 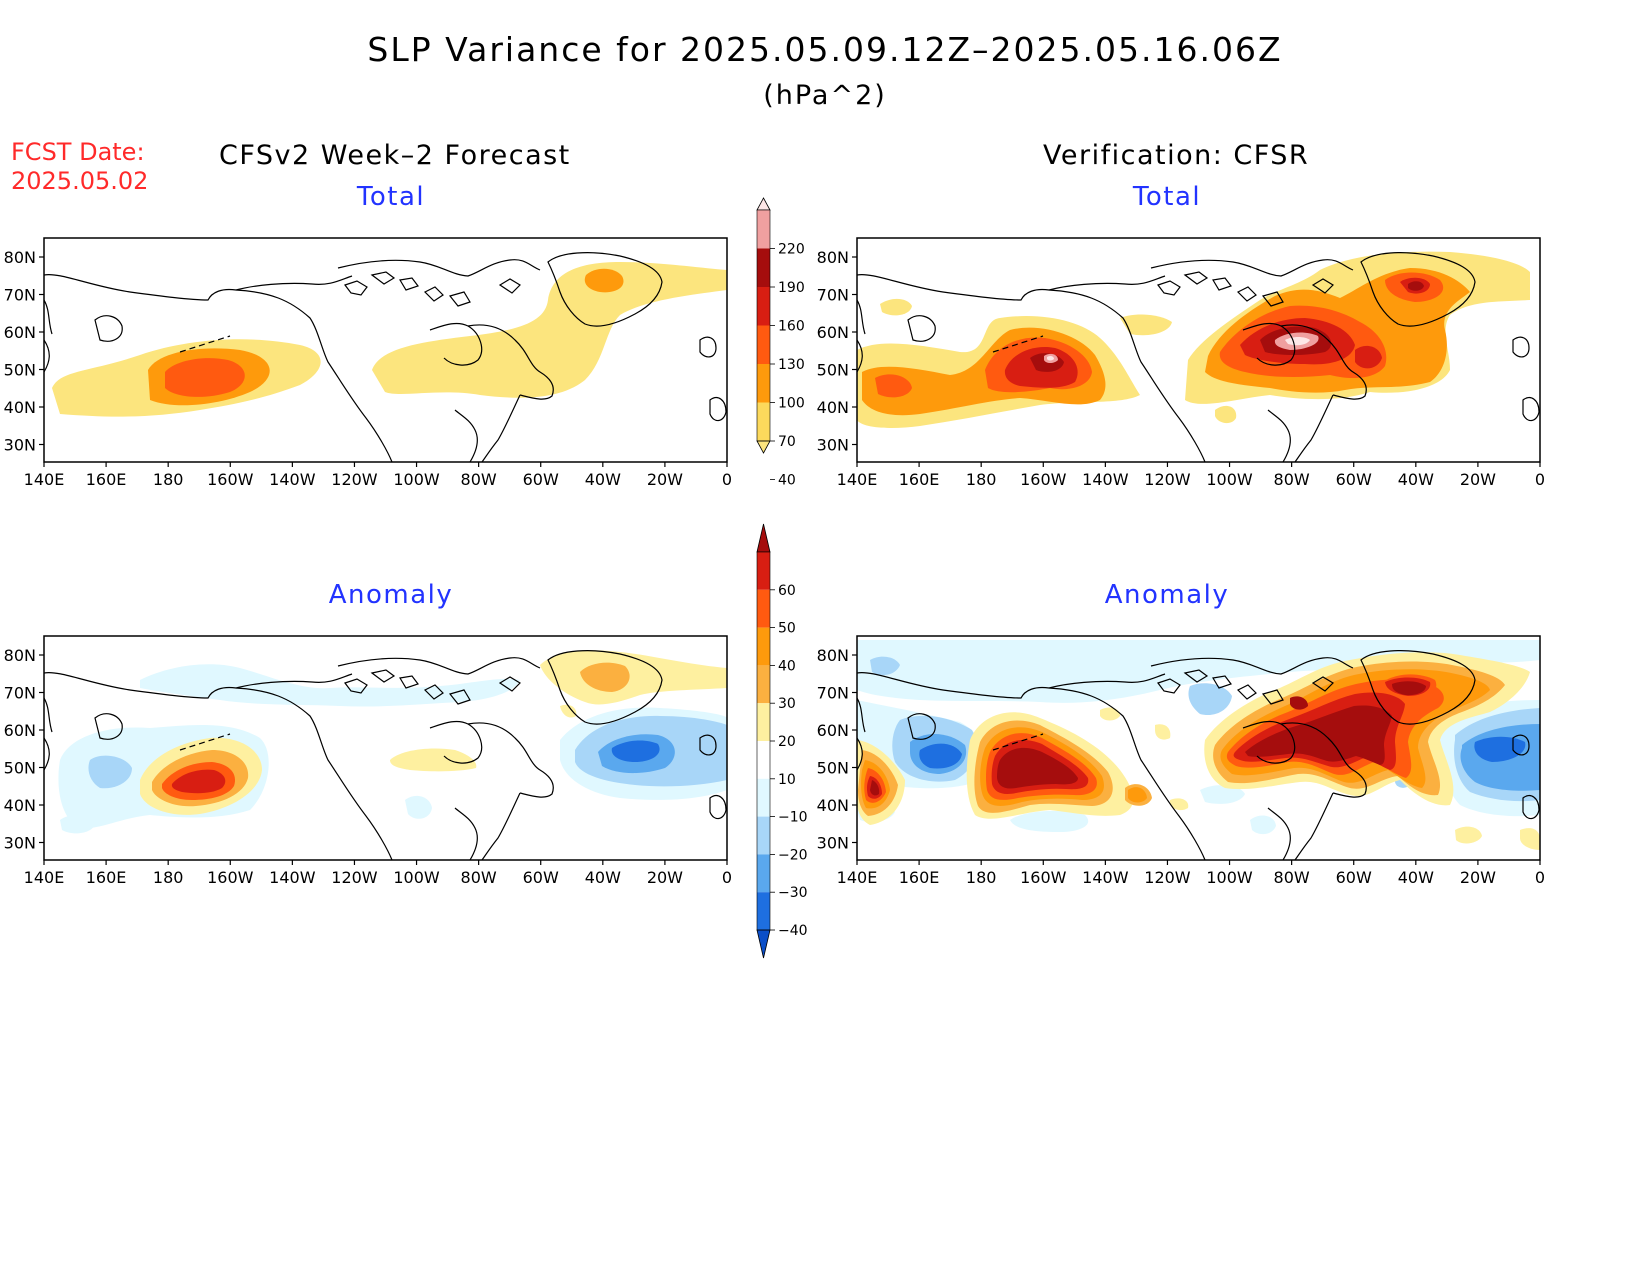 What do you see at coordinates (392, 742) in the screenshot?
I see `shading-forecast-anomaly` at bounding box center [392, 742].